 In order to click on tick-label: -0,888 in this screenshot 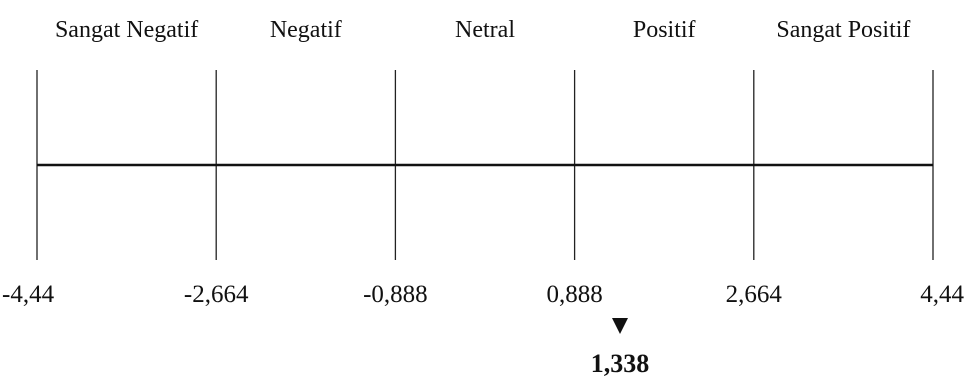, I will do `click(395, 294)`.